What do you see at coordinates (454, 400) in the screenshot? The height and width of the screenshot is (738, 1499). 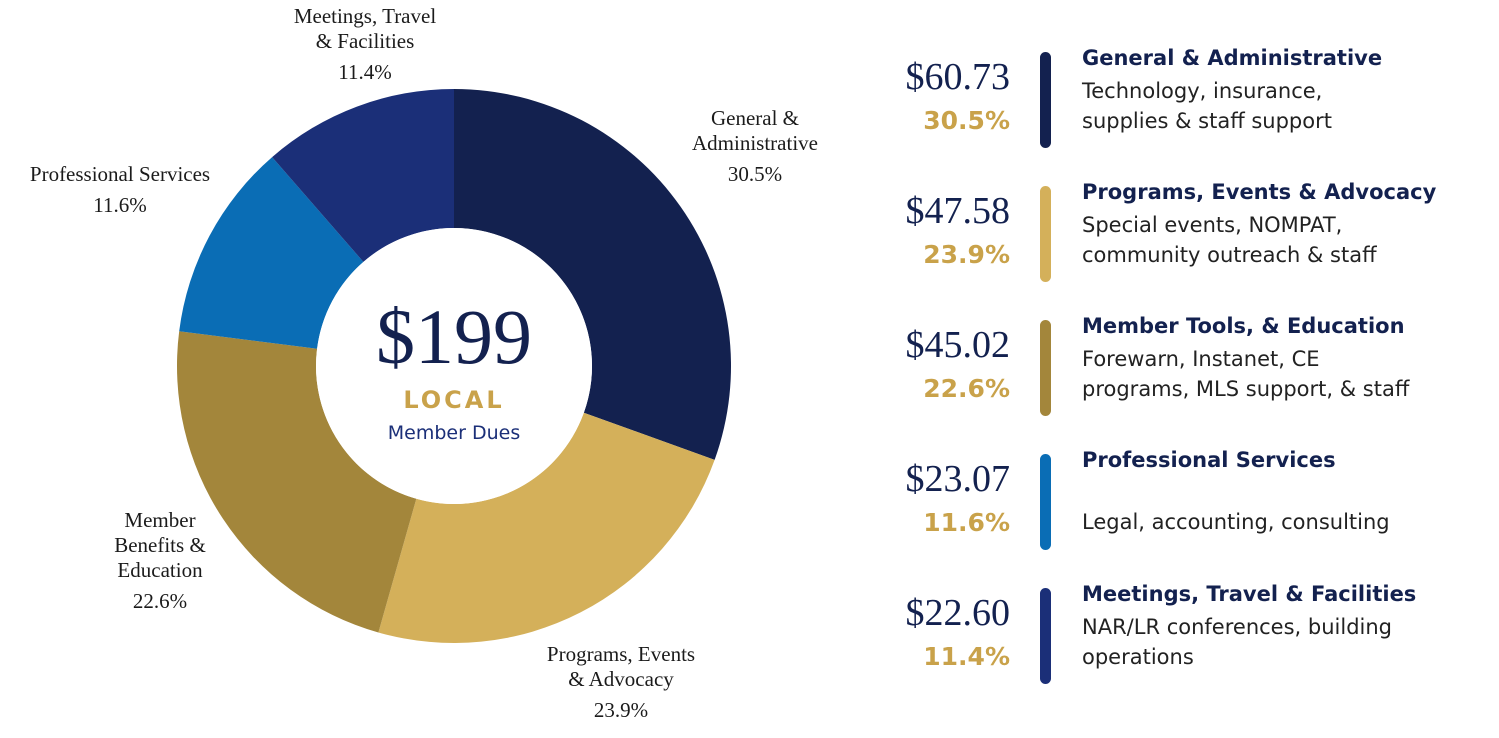 I see `center-label: LOCAL` at bounding box center [454, 400].